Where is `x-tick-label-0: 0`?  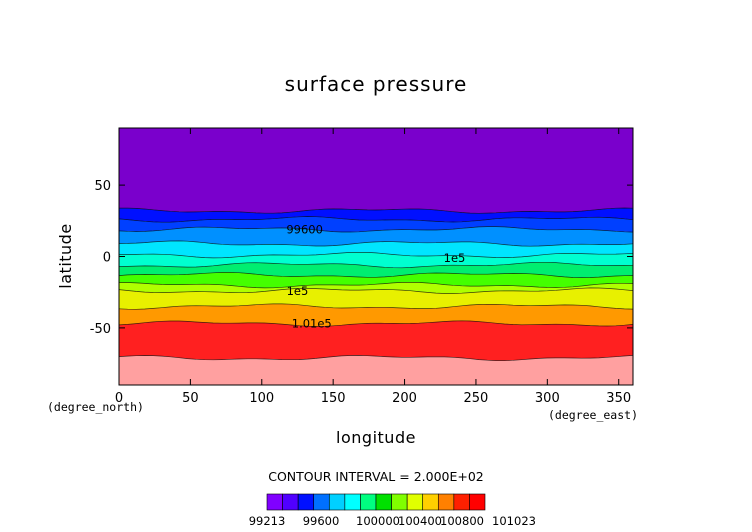
x-tick-label-0: 0 is located at coordinates (119, 398).